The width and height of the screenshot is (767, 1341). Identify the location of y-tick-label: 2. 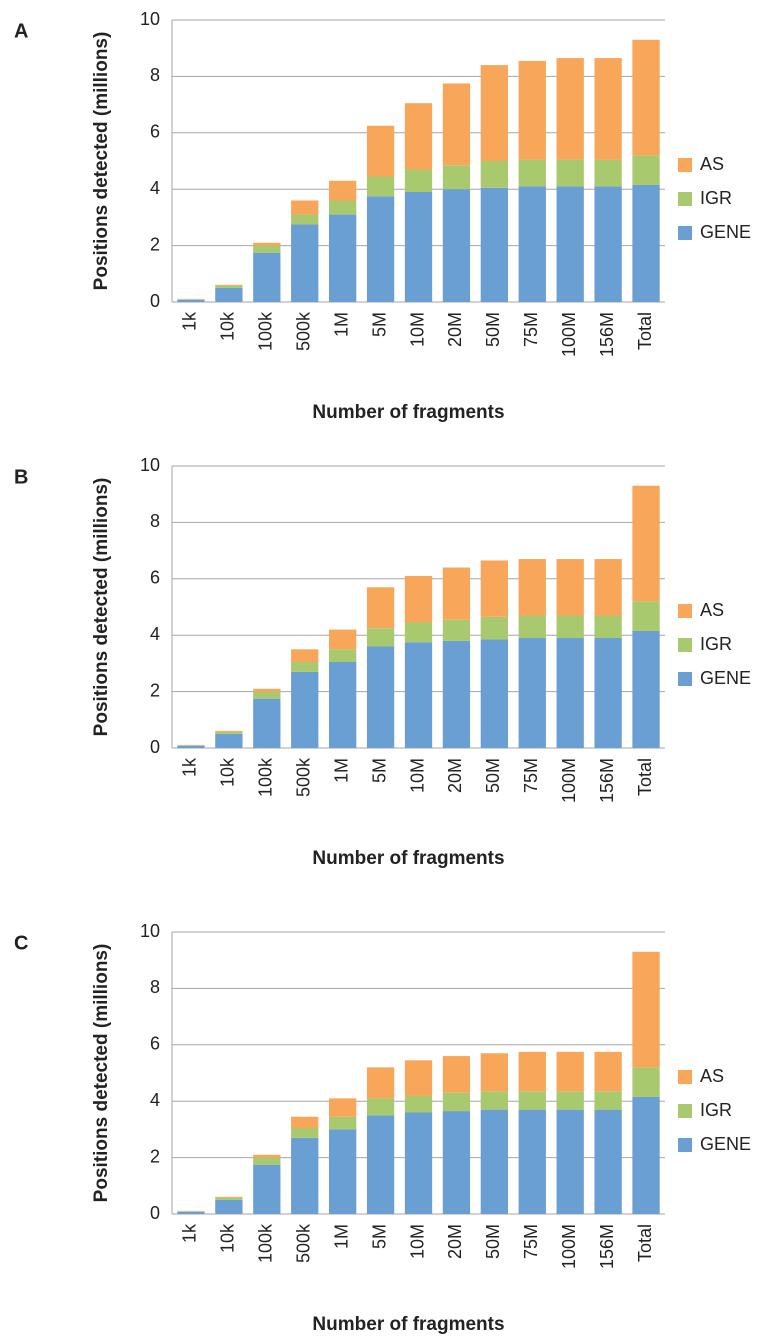
(155, 690).